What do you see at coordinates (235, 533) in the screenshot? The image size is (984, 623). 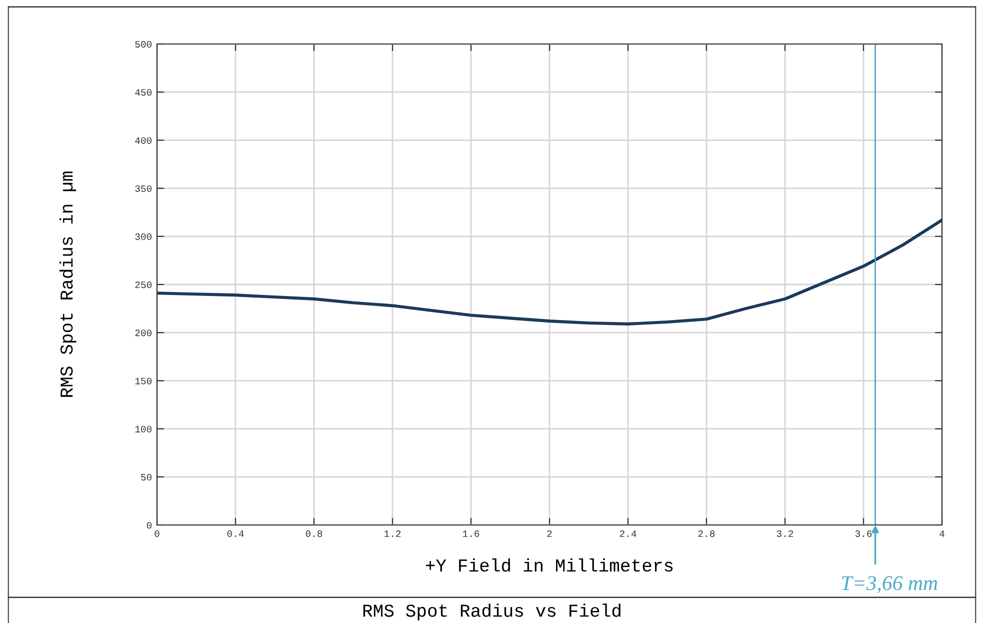 I see `x-tick-label: 0.4` at bounding box center [235, 533].